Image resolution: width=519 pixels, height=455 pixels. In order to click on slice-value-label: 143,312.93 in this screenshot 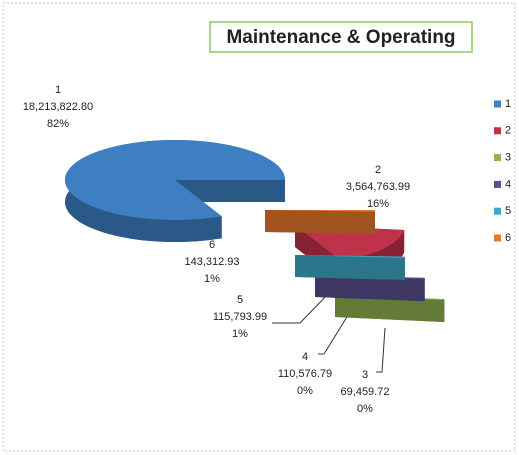, I will do `click(211, 262)`.